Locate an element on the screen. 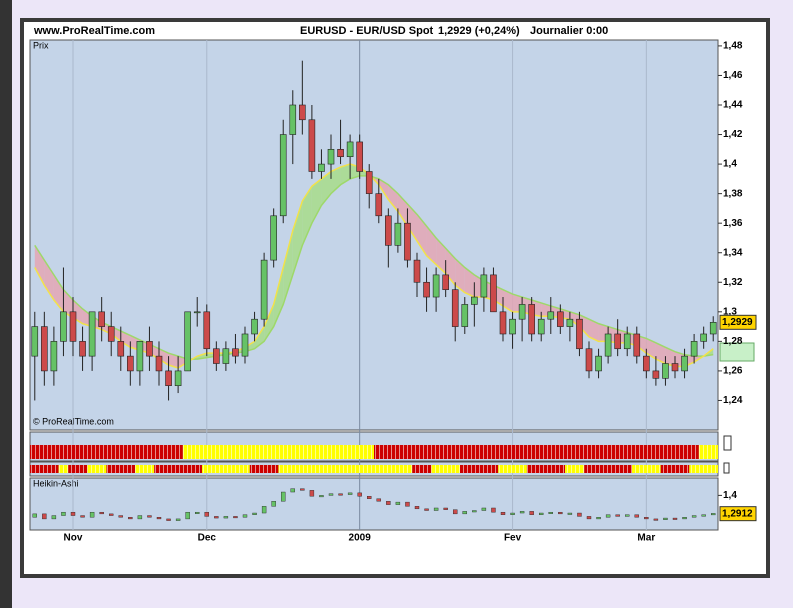 The image size is (793, 608). x-tick-label: Nov is located at coordinates (73, 538).